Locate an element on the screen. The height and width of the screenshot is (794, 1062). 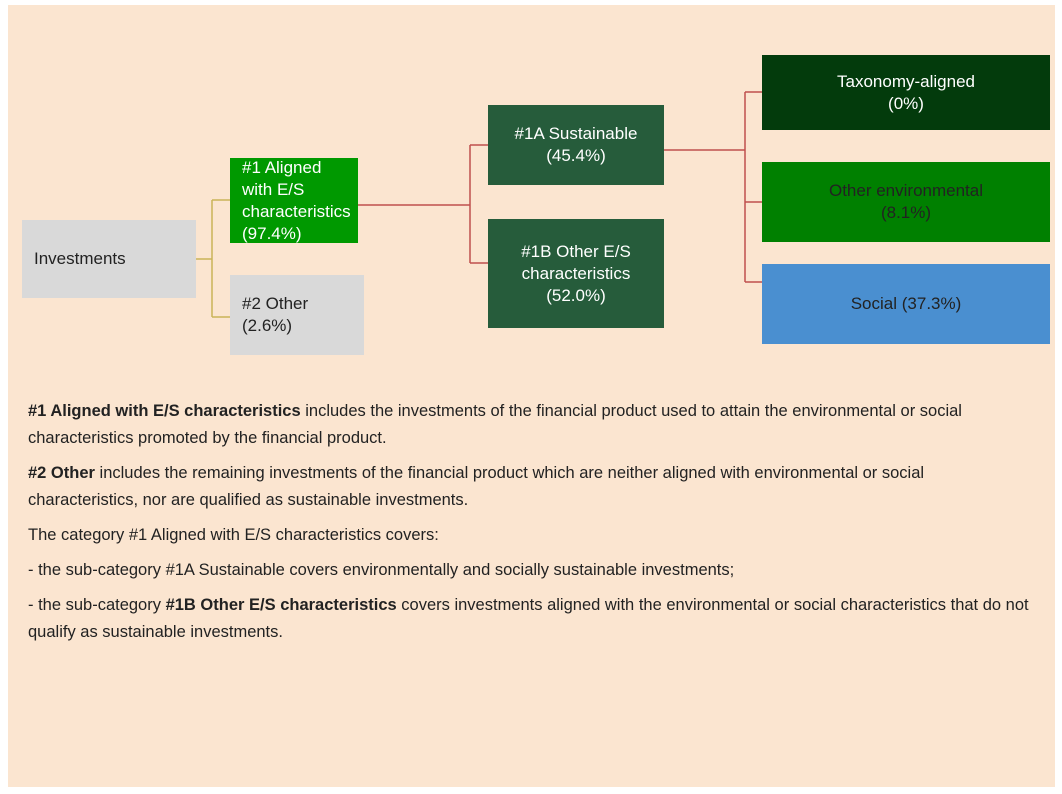
node: #1B Other E/S characteristics (52.0%) is located at coordinates (576, 273).